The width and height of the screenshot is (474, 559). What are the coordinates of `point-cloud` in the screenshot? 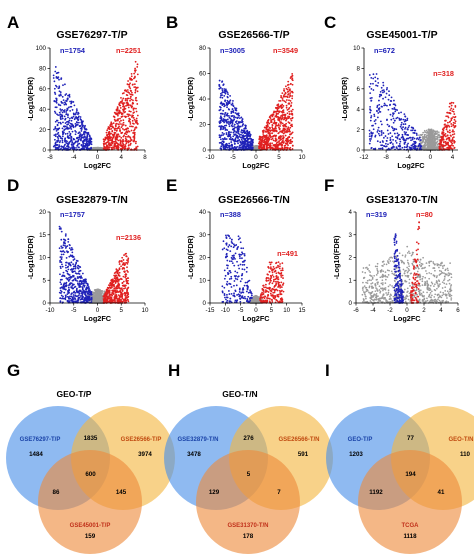 It's located at (95, 105).